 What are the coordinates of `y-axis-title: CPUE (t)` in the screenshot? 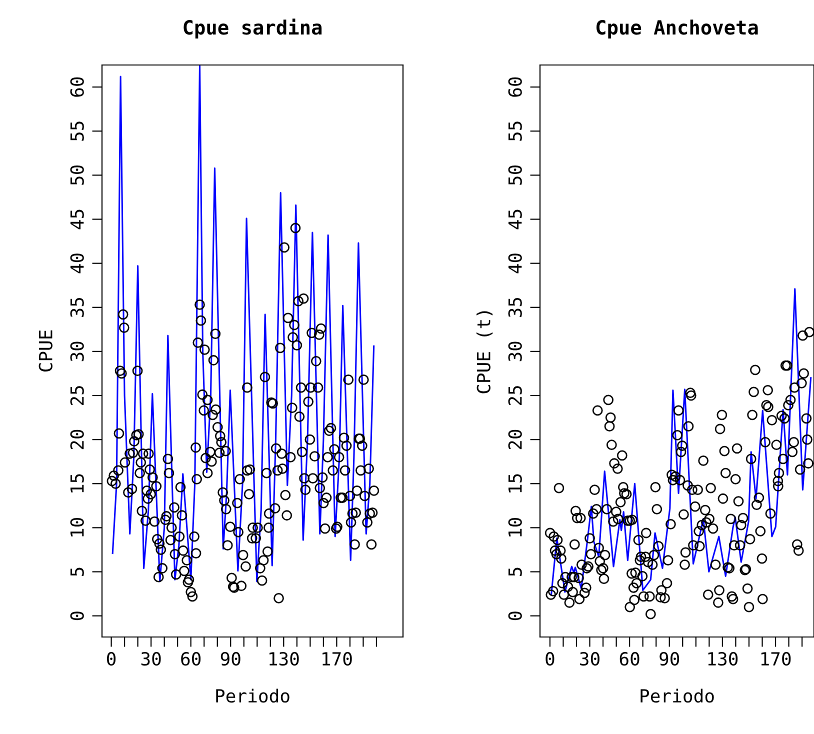 It's located at (484, 352).